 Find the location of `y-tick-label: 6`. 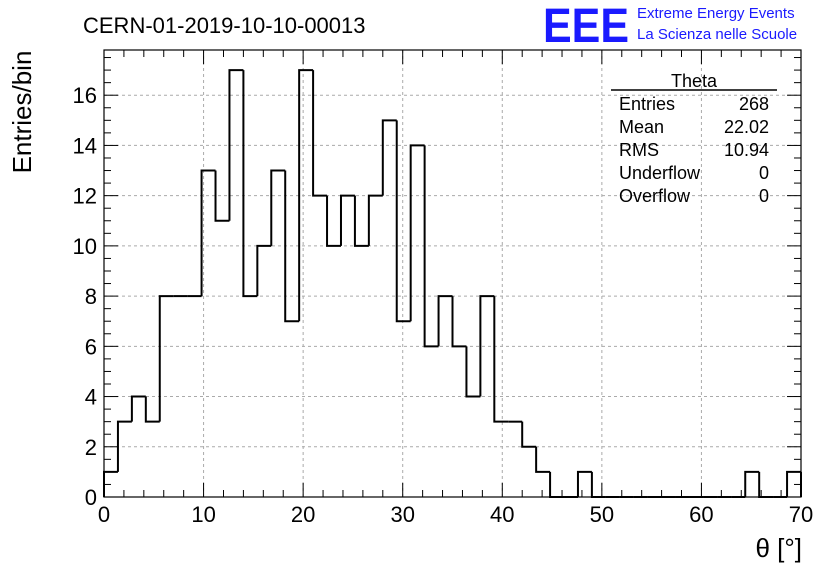

y-tick-label: 6 is located at coordinates (91, 346).